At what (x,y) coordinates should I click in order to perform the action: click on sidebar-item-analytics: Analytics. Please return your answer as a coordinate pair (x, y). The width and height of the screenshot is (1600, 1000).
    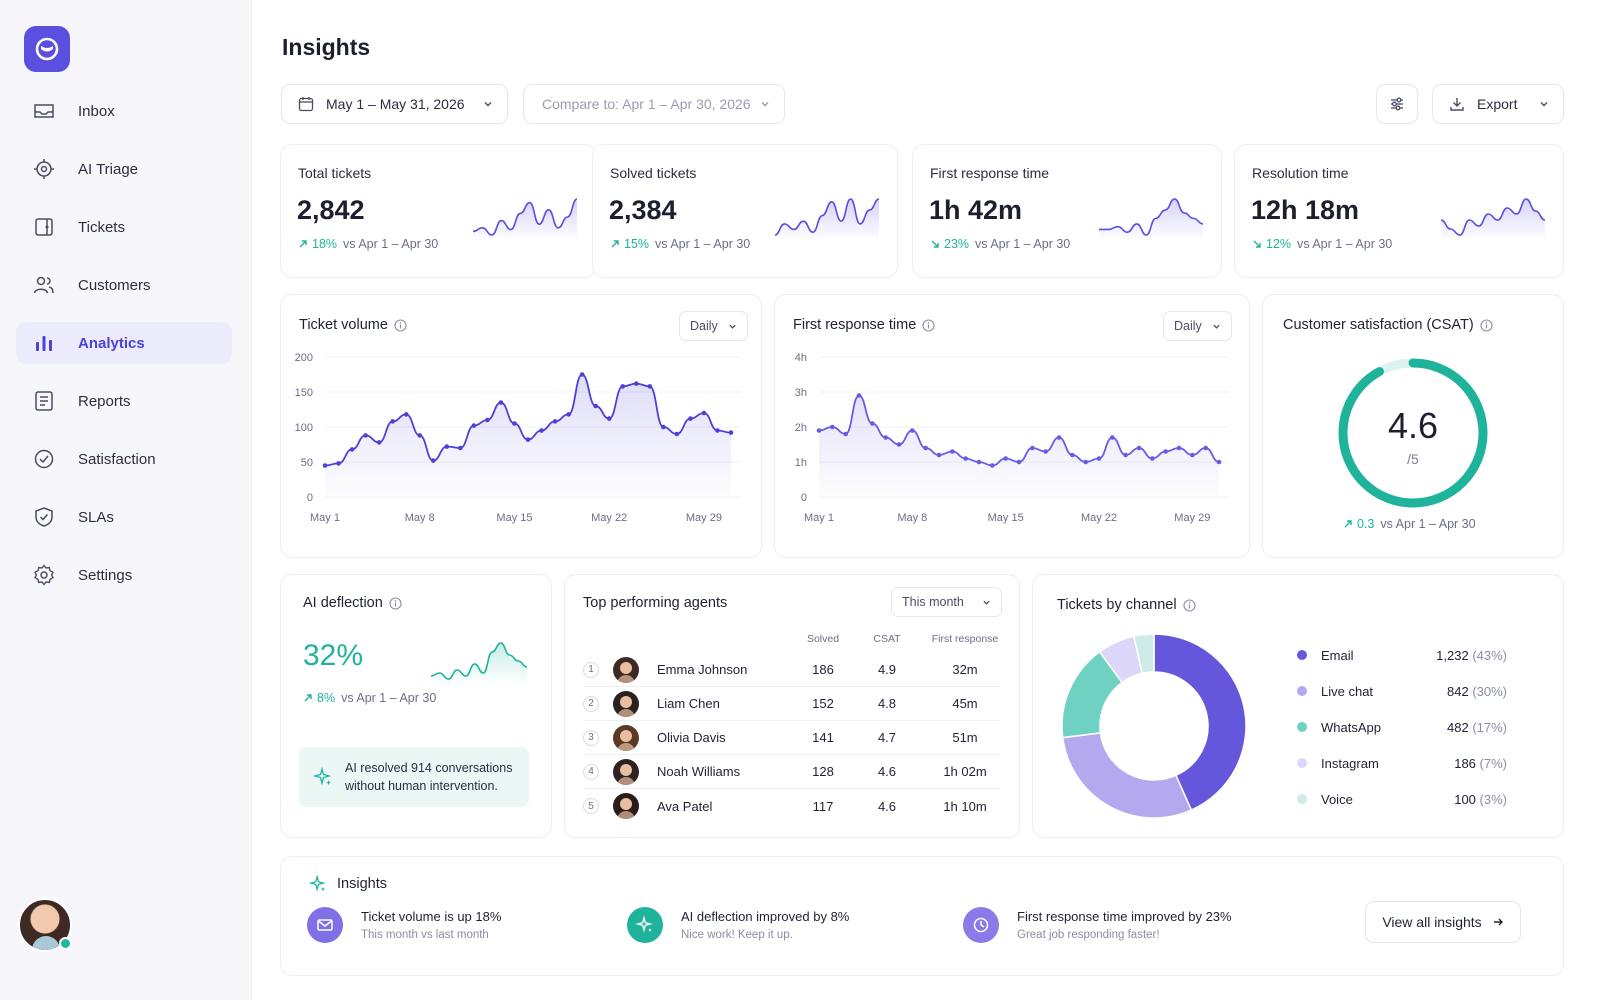
    Looking at the image, I should click on (124, 343).